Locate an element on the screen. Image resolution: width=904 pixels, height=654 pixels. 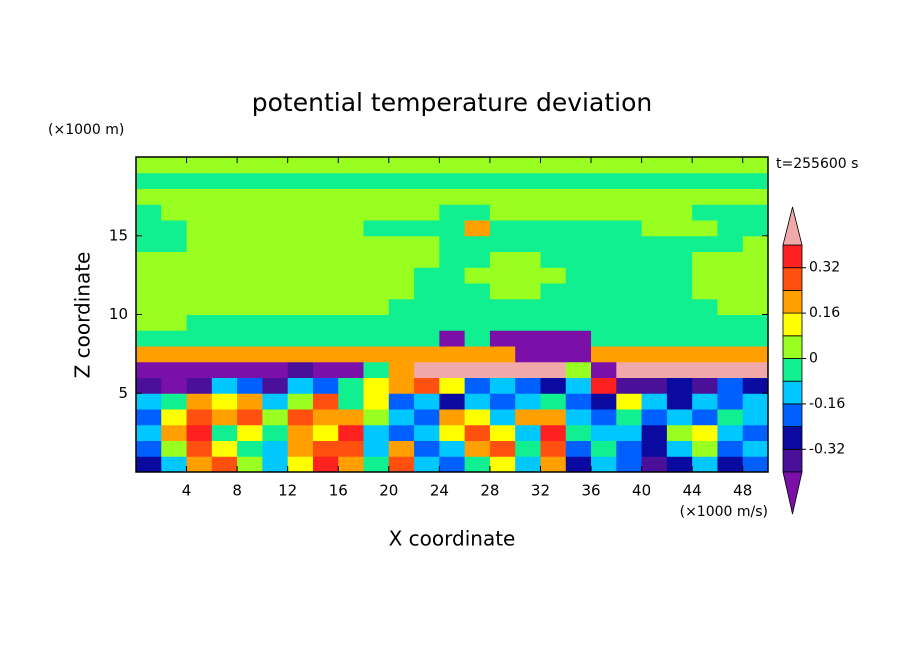
x-tick-label: 32 is located at coordinates (540, 491).